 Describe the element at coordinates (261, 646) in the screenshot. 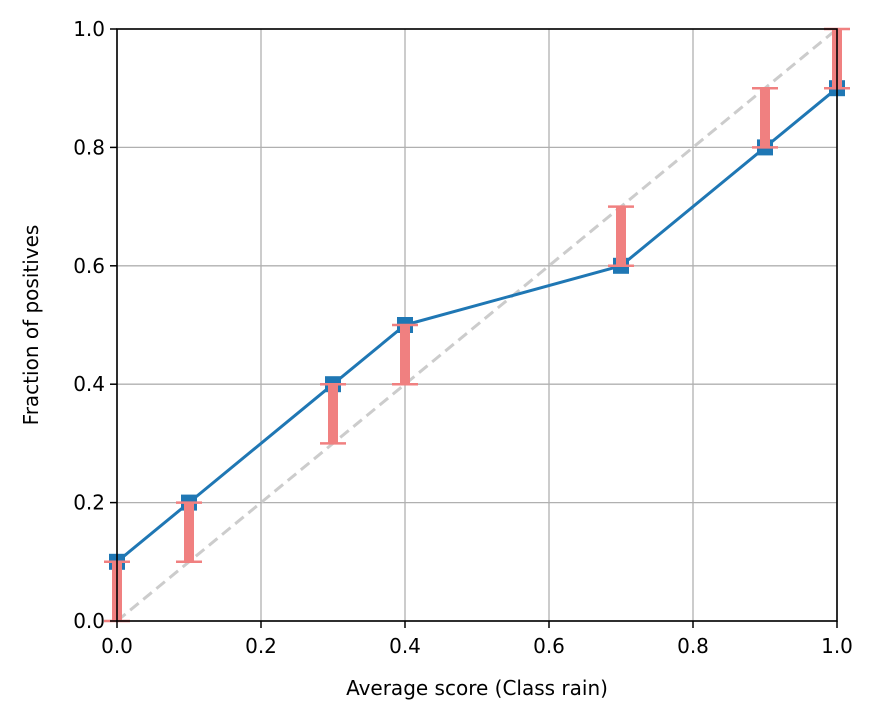

I see `x-tick-label: 0.2` at that location.